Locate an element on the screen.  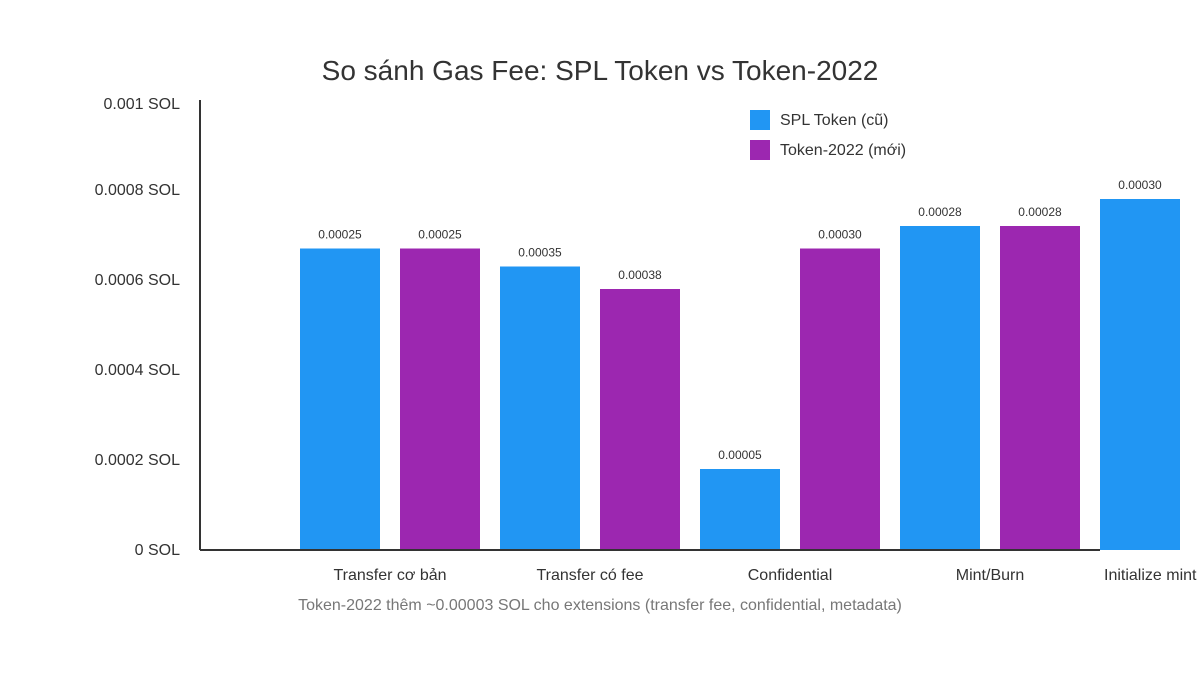
legend-swatch-token-2022 is located at coordinates (760, 150).